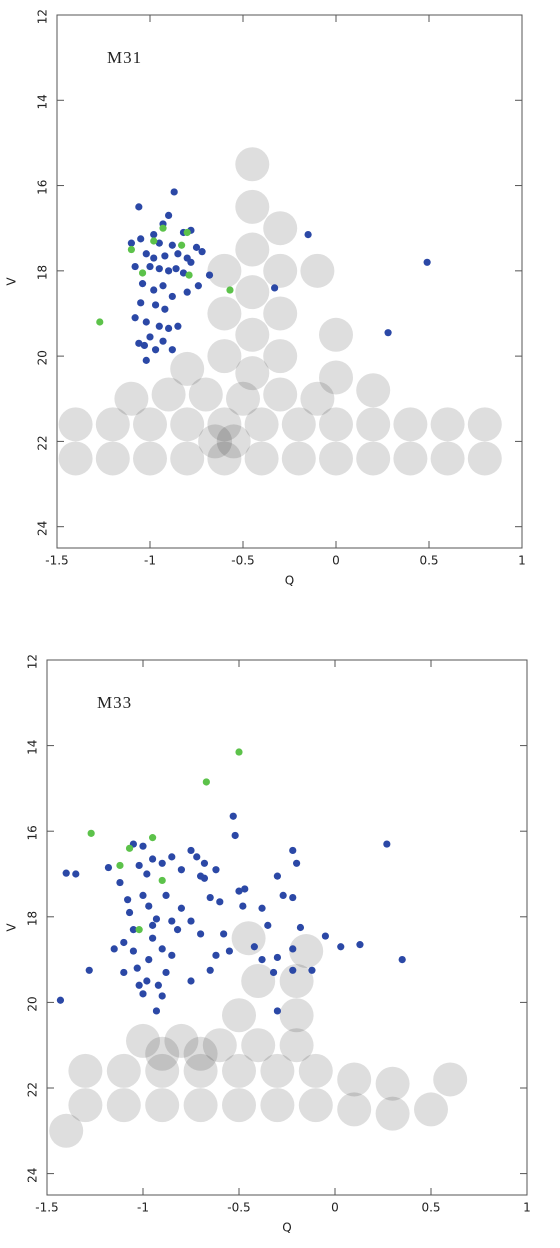 The width and height of the screenshot is (560, 1248). I want to click on y-tick-label: 14, so click(33, 747).